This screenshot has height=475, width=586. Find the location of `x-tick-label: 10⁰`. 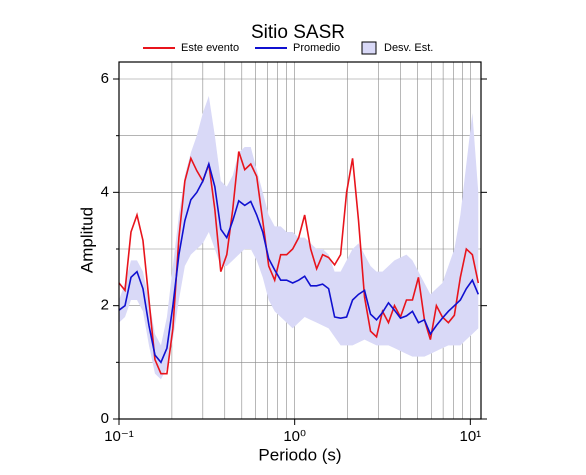

x-tick-label: 10⁰ is located at coordinates (294, 436).